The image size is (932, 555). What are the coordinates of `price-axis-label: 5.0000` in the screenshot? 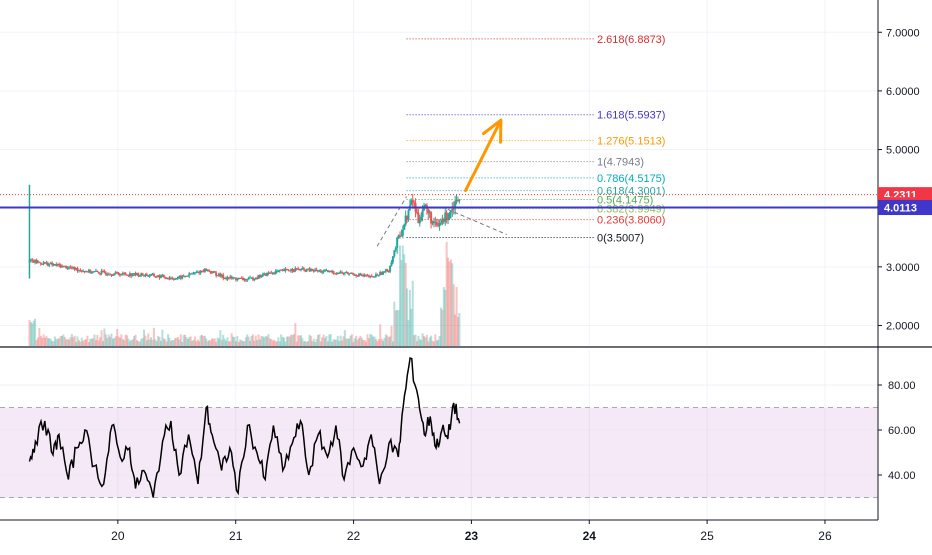 It's located at (903, 151).